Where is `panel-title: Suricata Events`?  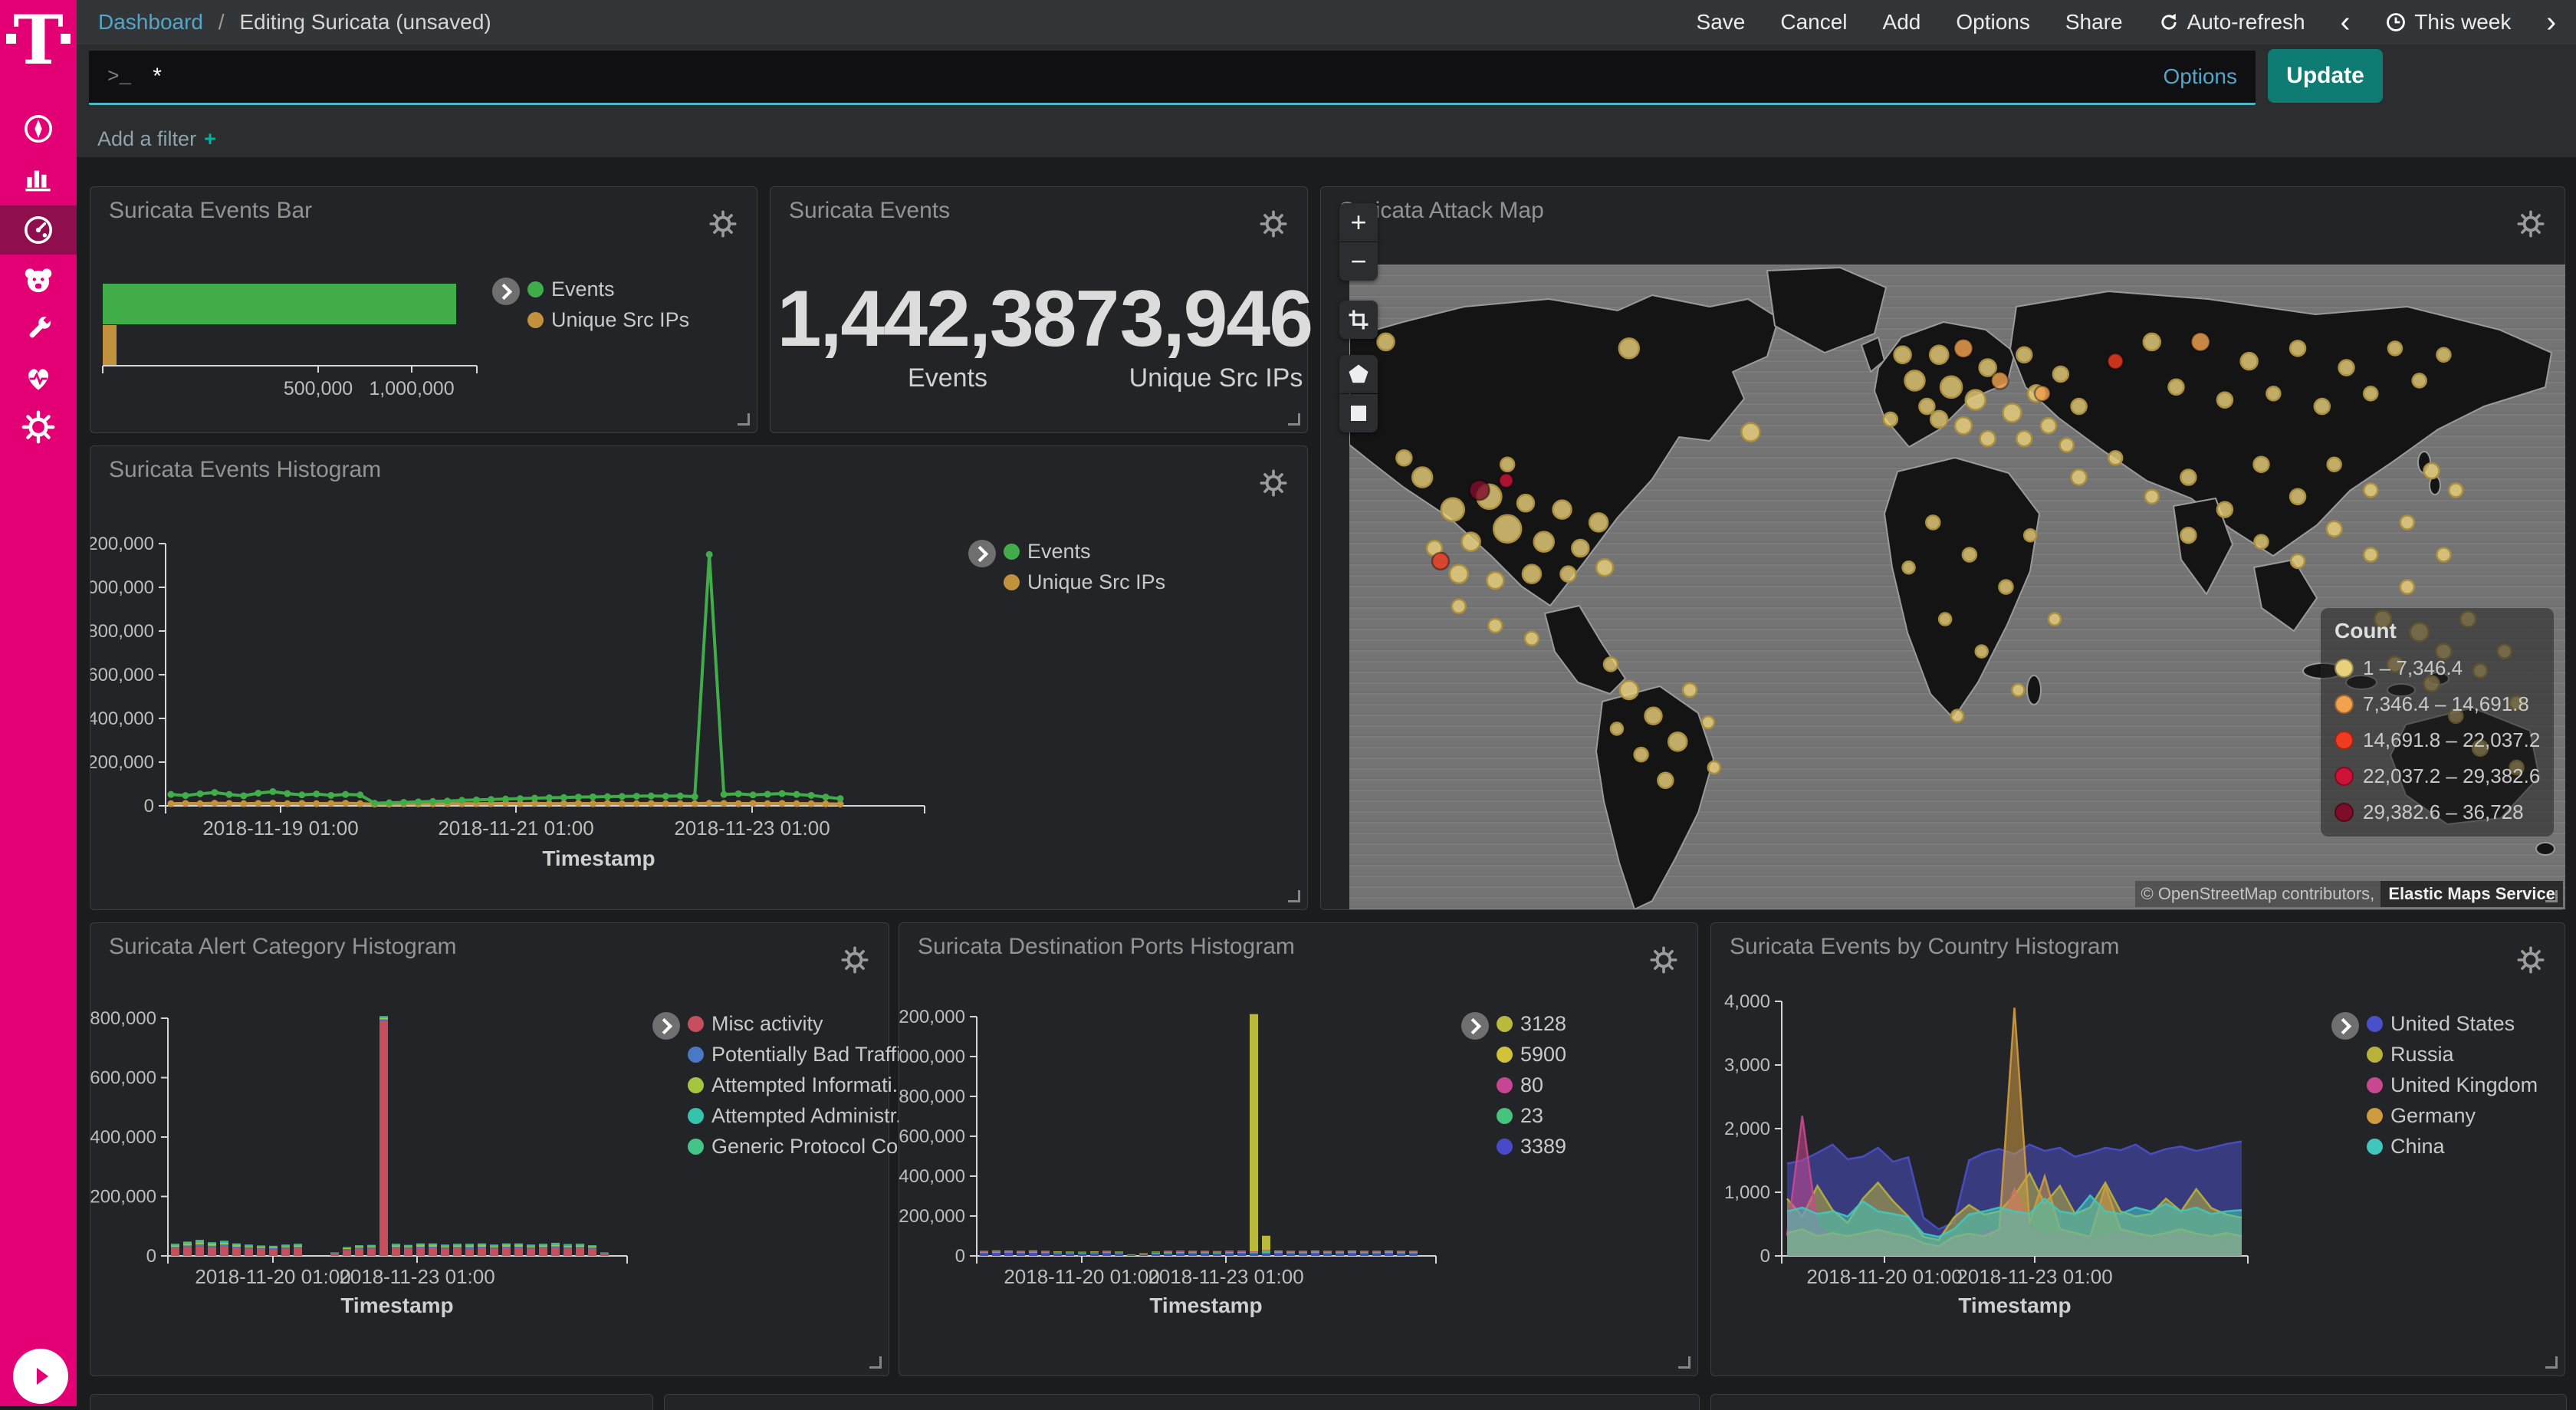
panel-title: Suricata Events is located at coordinates (870, 211).